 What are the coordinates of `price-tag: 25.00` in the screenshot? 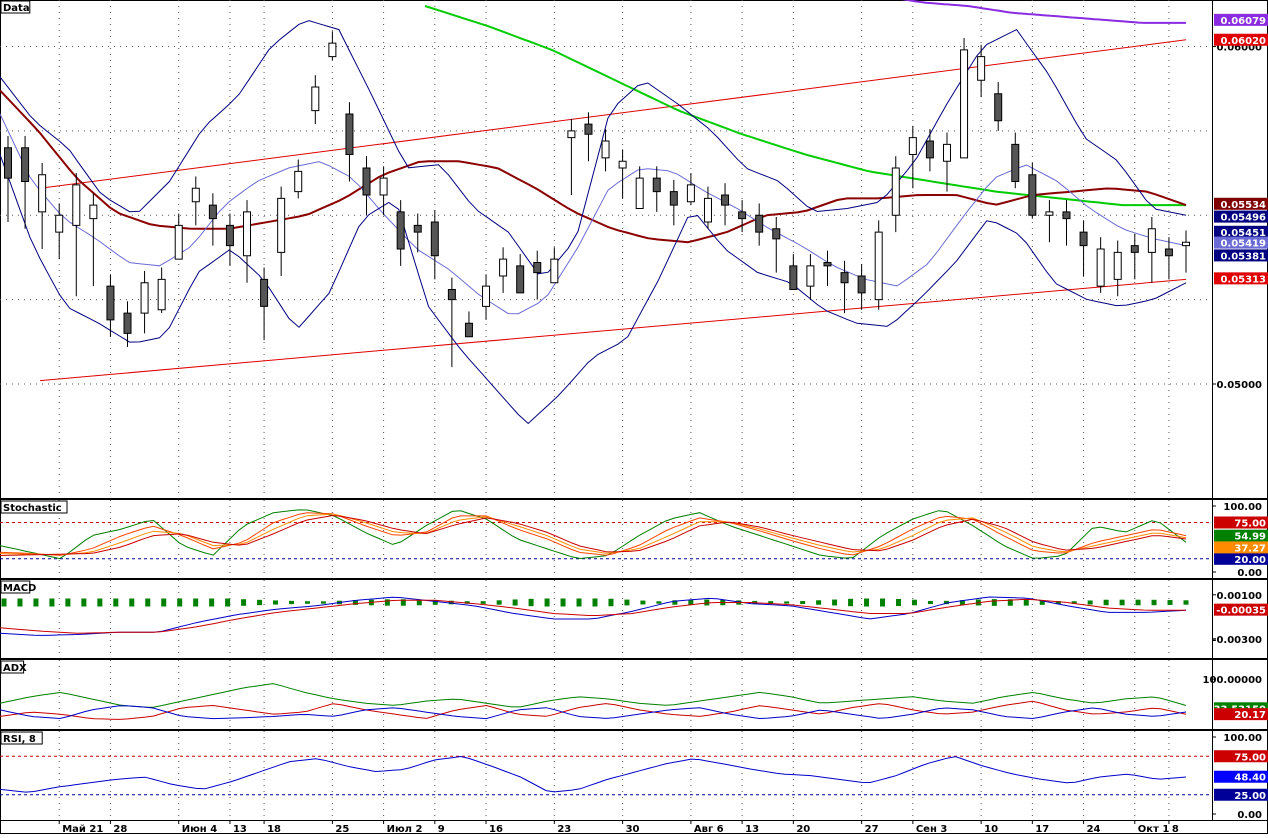 It's located at (1241, 795).